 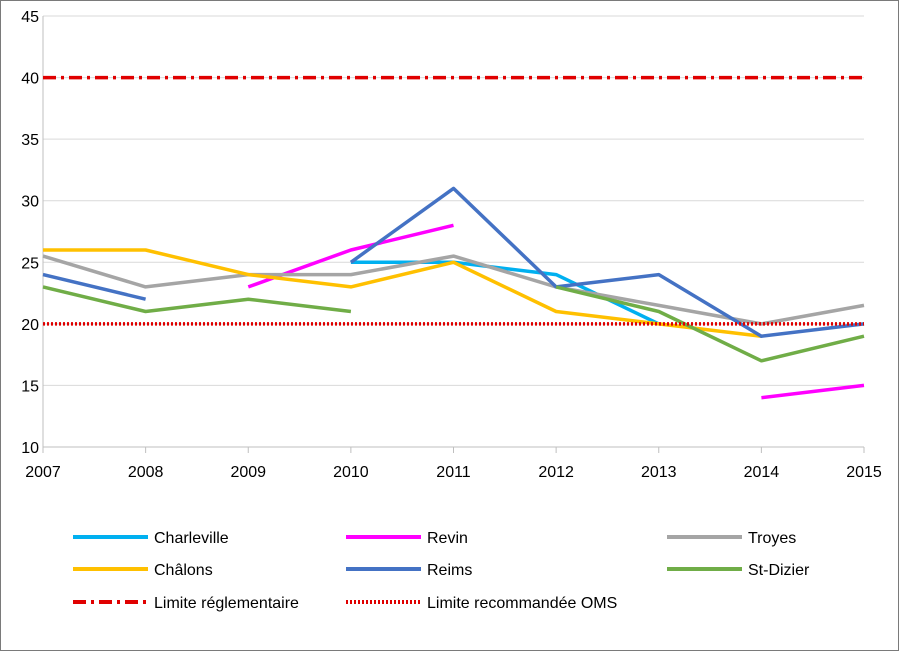 What do you see at coordinates (351, 472) in the screenshot?
I see `x-tick-label-2010: 2010` at bounding box center [351, 472].